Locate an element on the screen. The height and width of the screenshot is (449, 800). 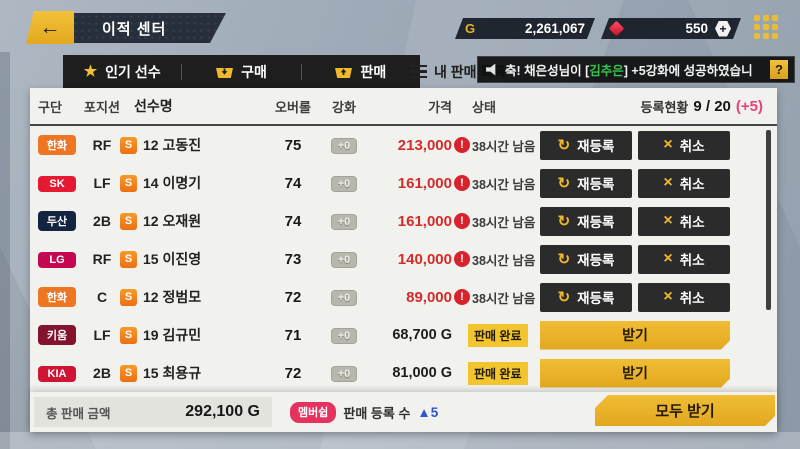
tab-buy: 구매 is located at coordinates (241, 71).